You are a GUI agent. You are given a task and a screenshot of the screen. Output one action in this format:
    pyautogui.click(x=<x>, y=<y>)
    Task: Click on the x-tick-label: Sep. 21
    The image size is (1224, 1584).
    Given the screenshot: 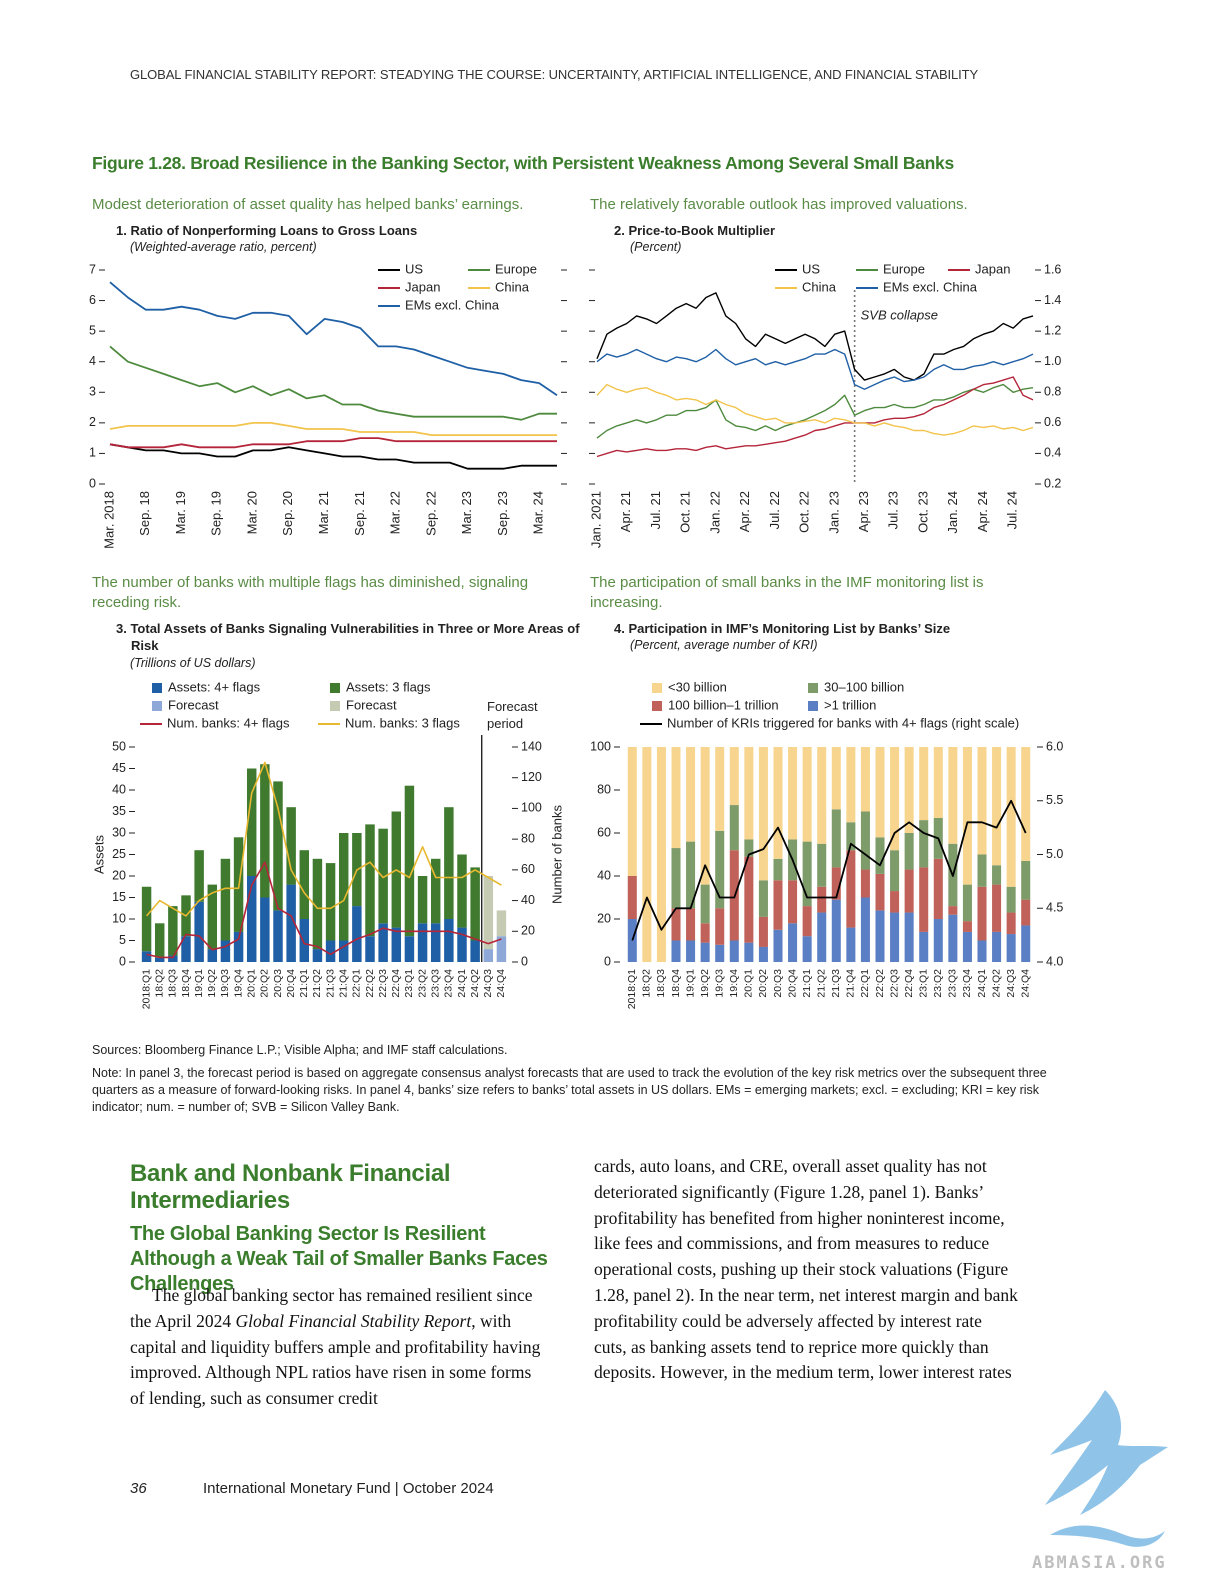 What is the action you would take?
    pyautogui.click(x=359, y=513)
    